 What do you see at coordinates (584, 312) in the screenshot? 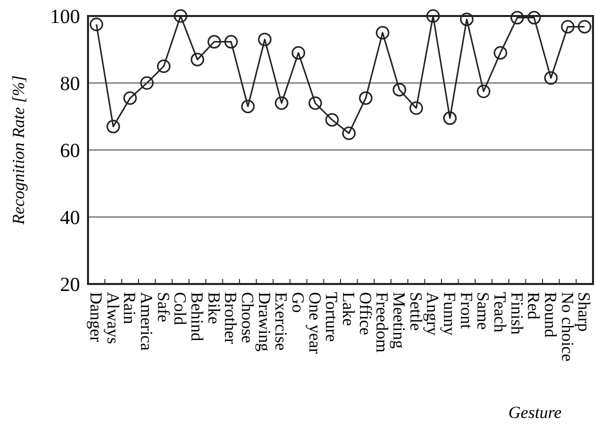
I see `x-tick-label: Sharp` at bounding box center [584, 312].